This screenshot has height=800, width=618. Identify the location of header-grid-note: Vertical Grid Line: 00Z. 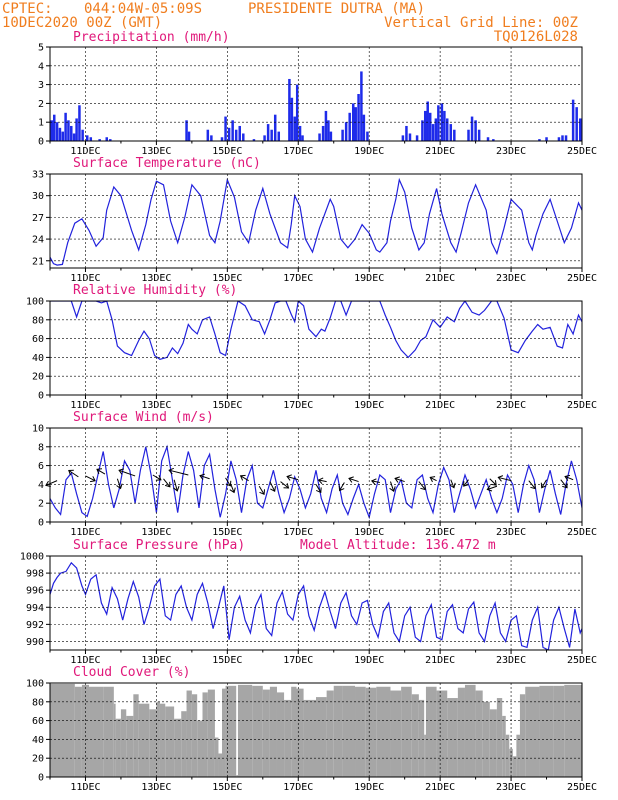
(481, 23).